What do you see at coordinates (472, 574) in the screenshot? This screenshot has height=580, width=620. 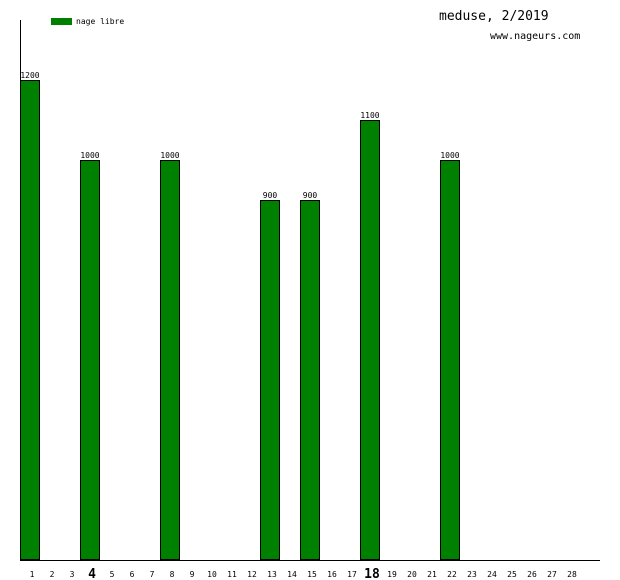 I see `x-tick-label: 23` at bounding box center [472, 574].